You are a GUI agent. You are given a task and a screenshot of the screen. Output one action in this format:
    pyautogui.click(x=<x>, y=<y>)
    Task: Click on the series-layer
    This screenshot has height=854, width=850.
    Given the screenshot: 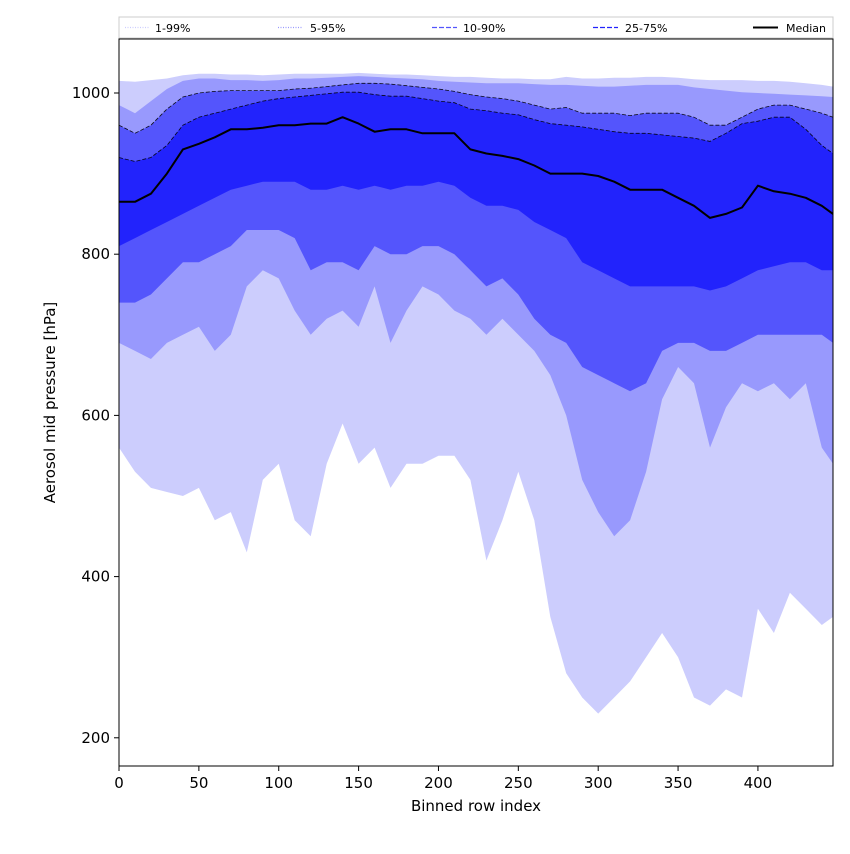 What is the action you would take?
    pyautogui.click(x=476, y=167)
    